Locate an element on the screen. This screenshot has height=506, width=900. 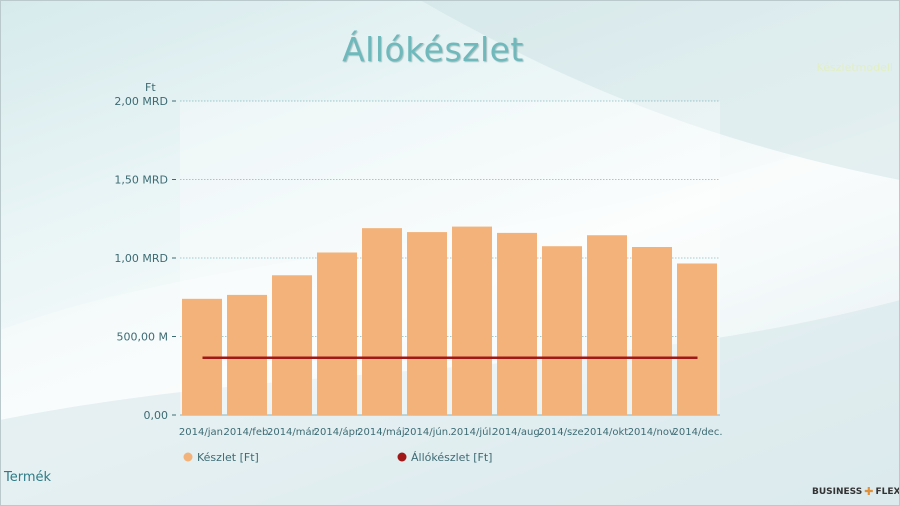
x-tick-label: 2014/aug. is located at coordinates (517, 432).